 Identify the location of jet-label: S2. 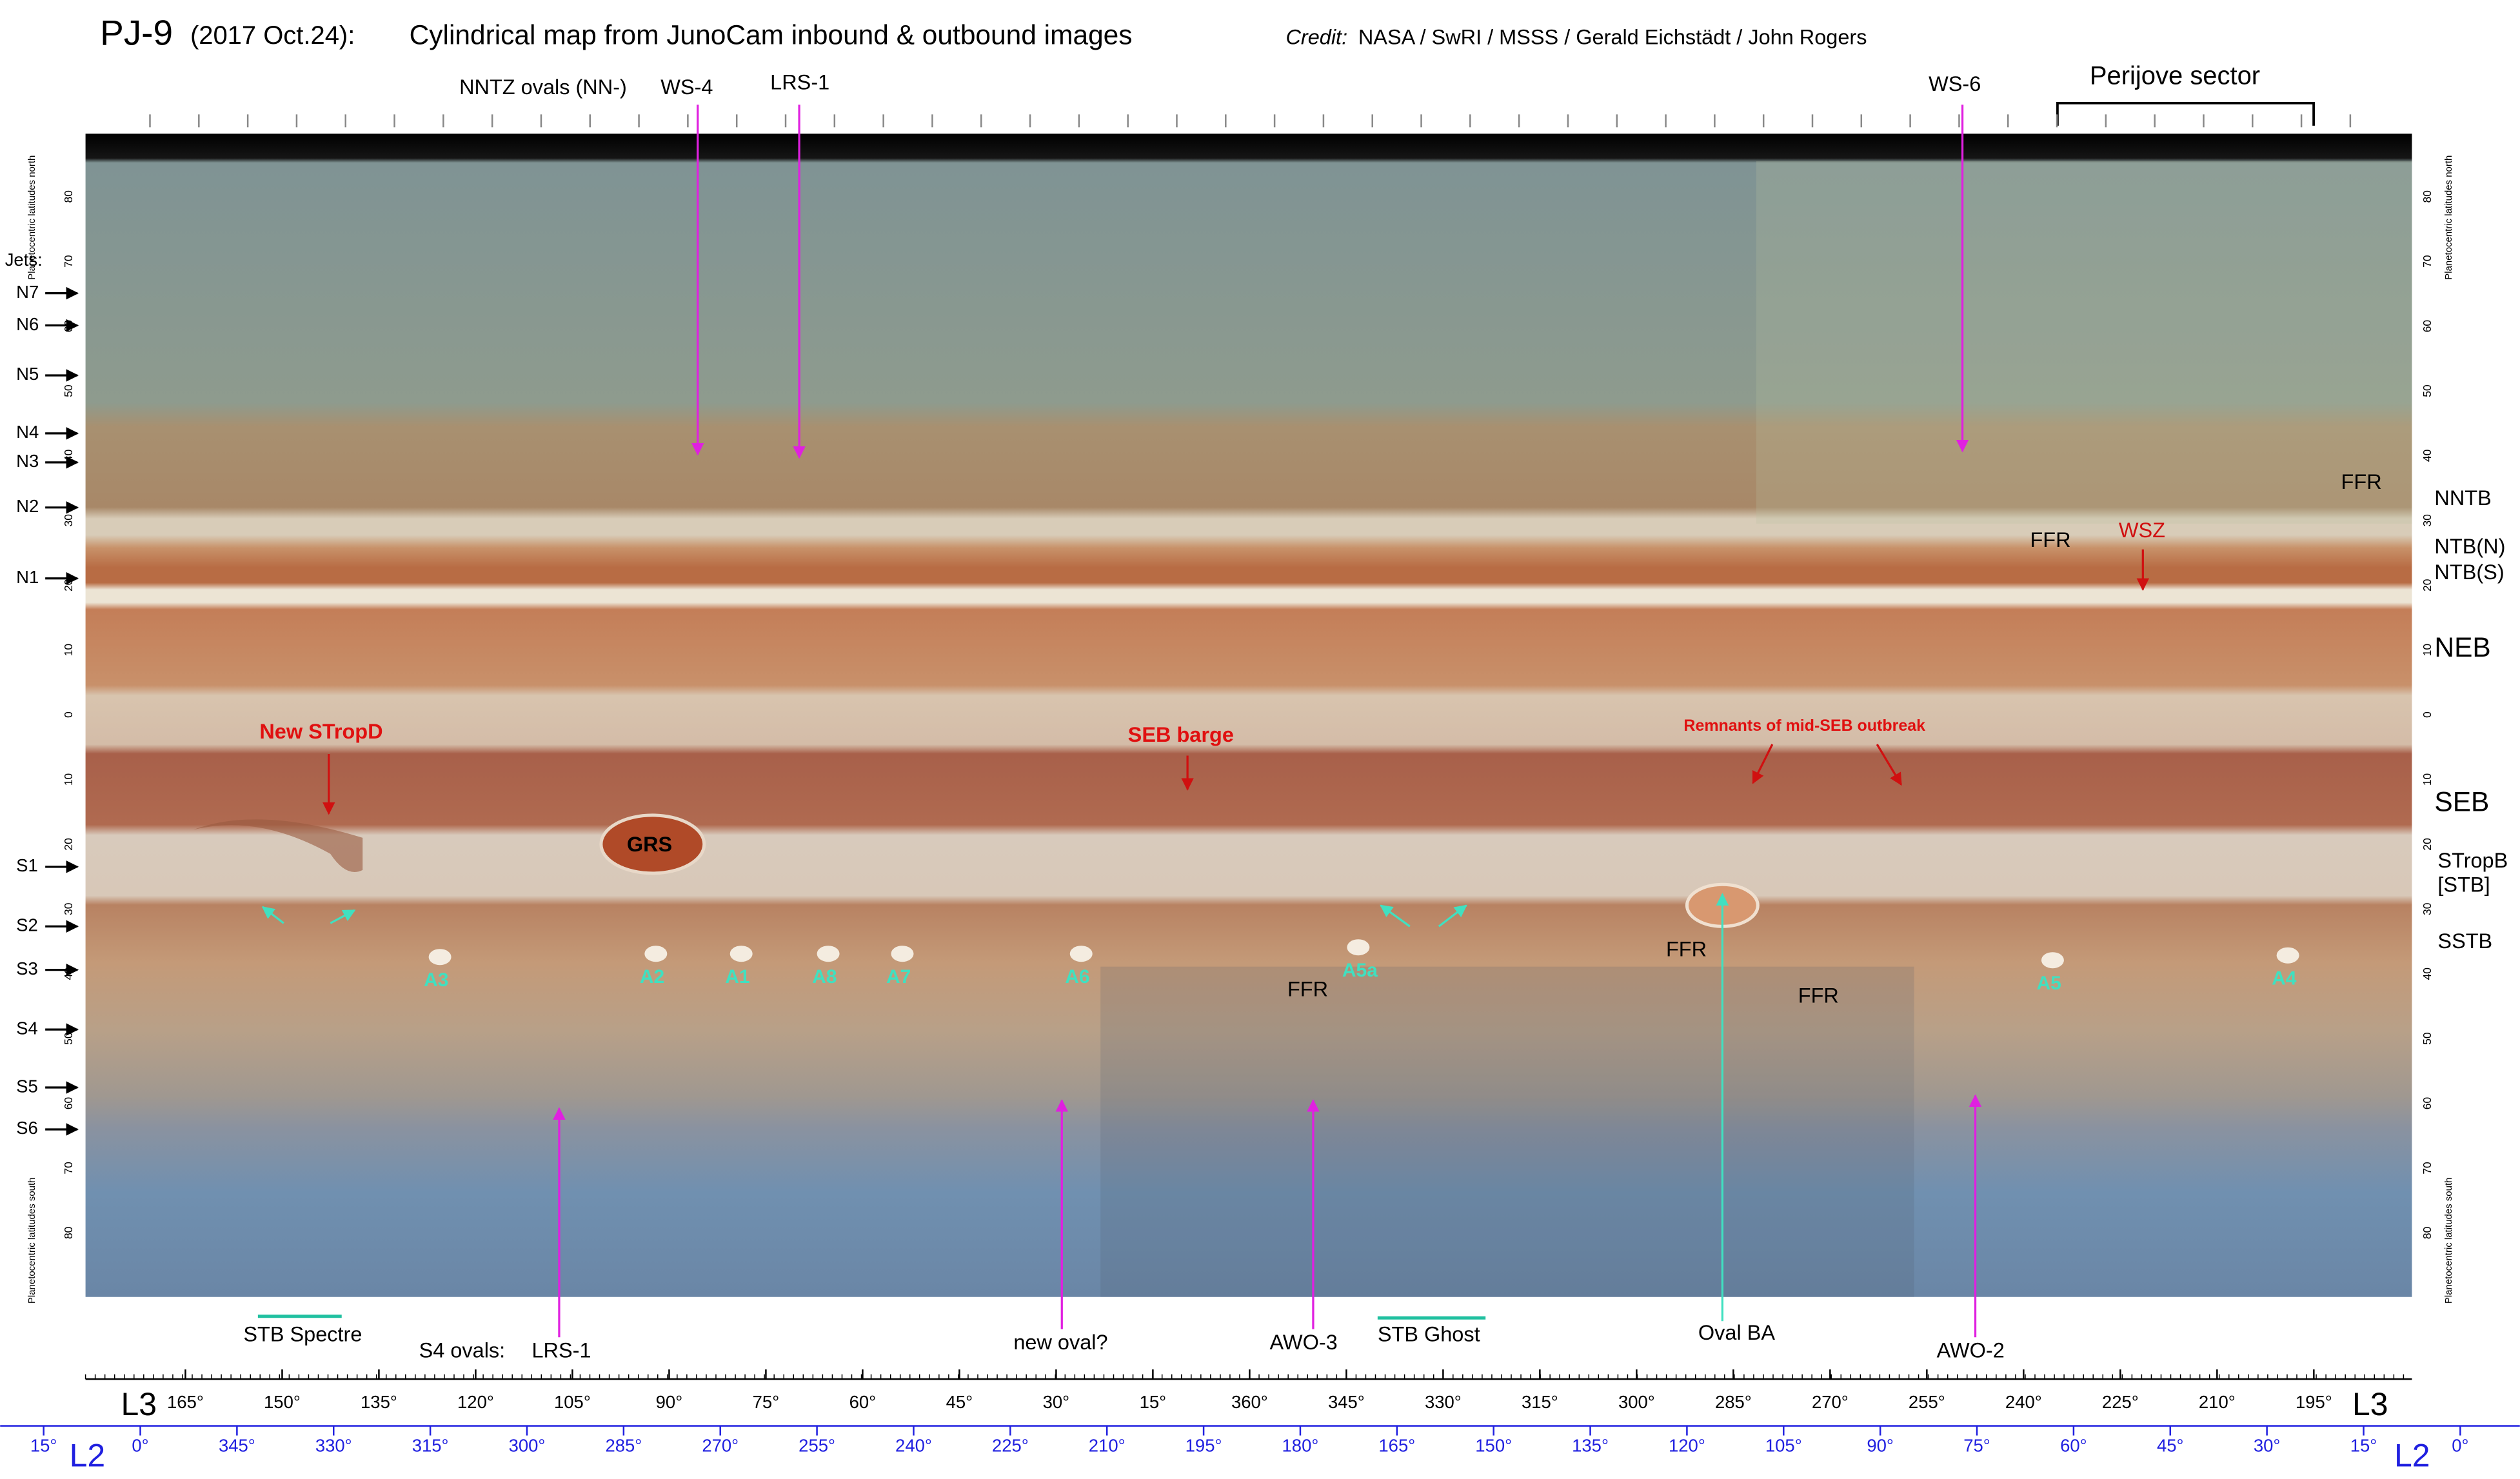
(27, 925).